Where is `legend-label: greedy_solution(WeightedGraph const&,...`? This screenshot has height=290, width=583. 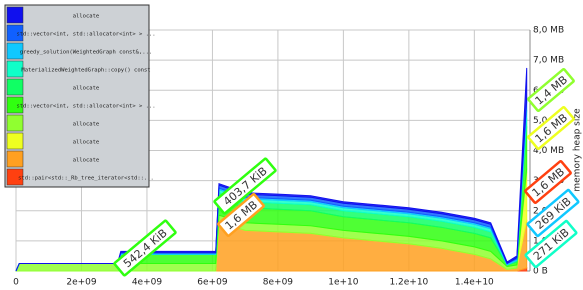
legend-label: greedy_solution(WeightedGraph const&,... is located at coordinates (86, 53).